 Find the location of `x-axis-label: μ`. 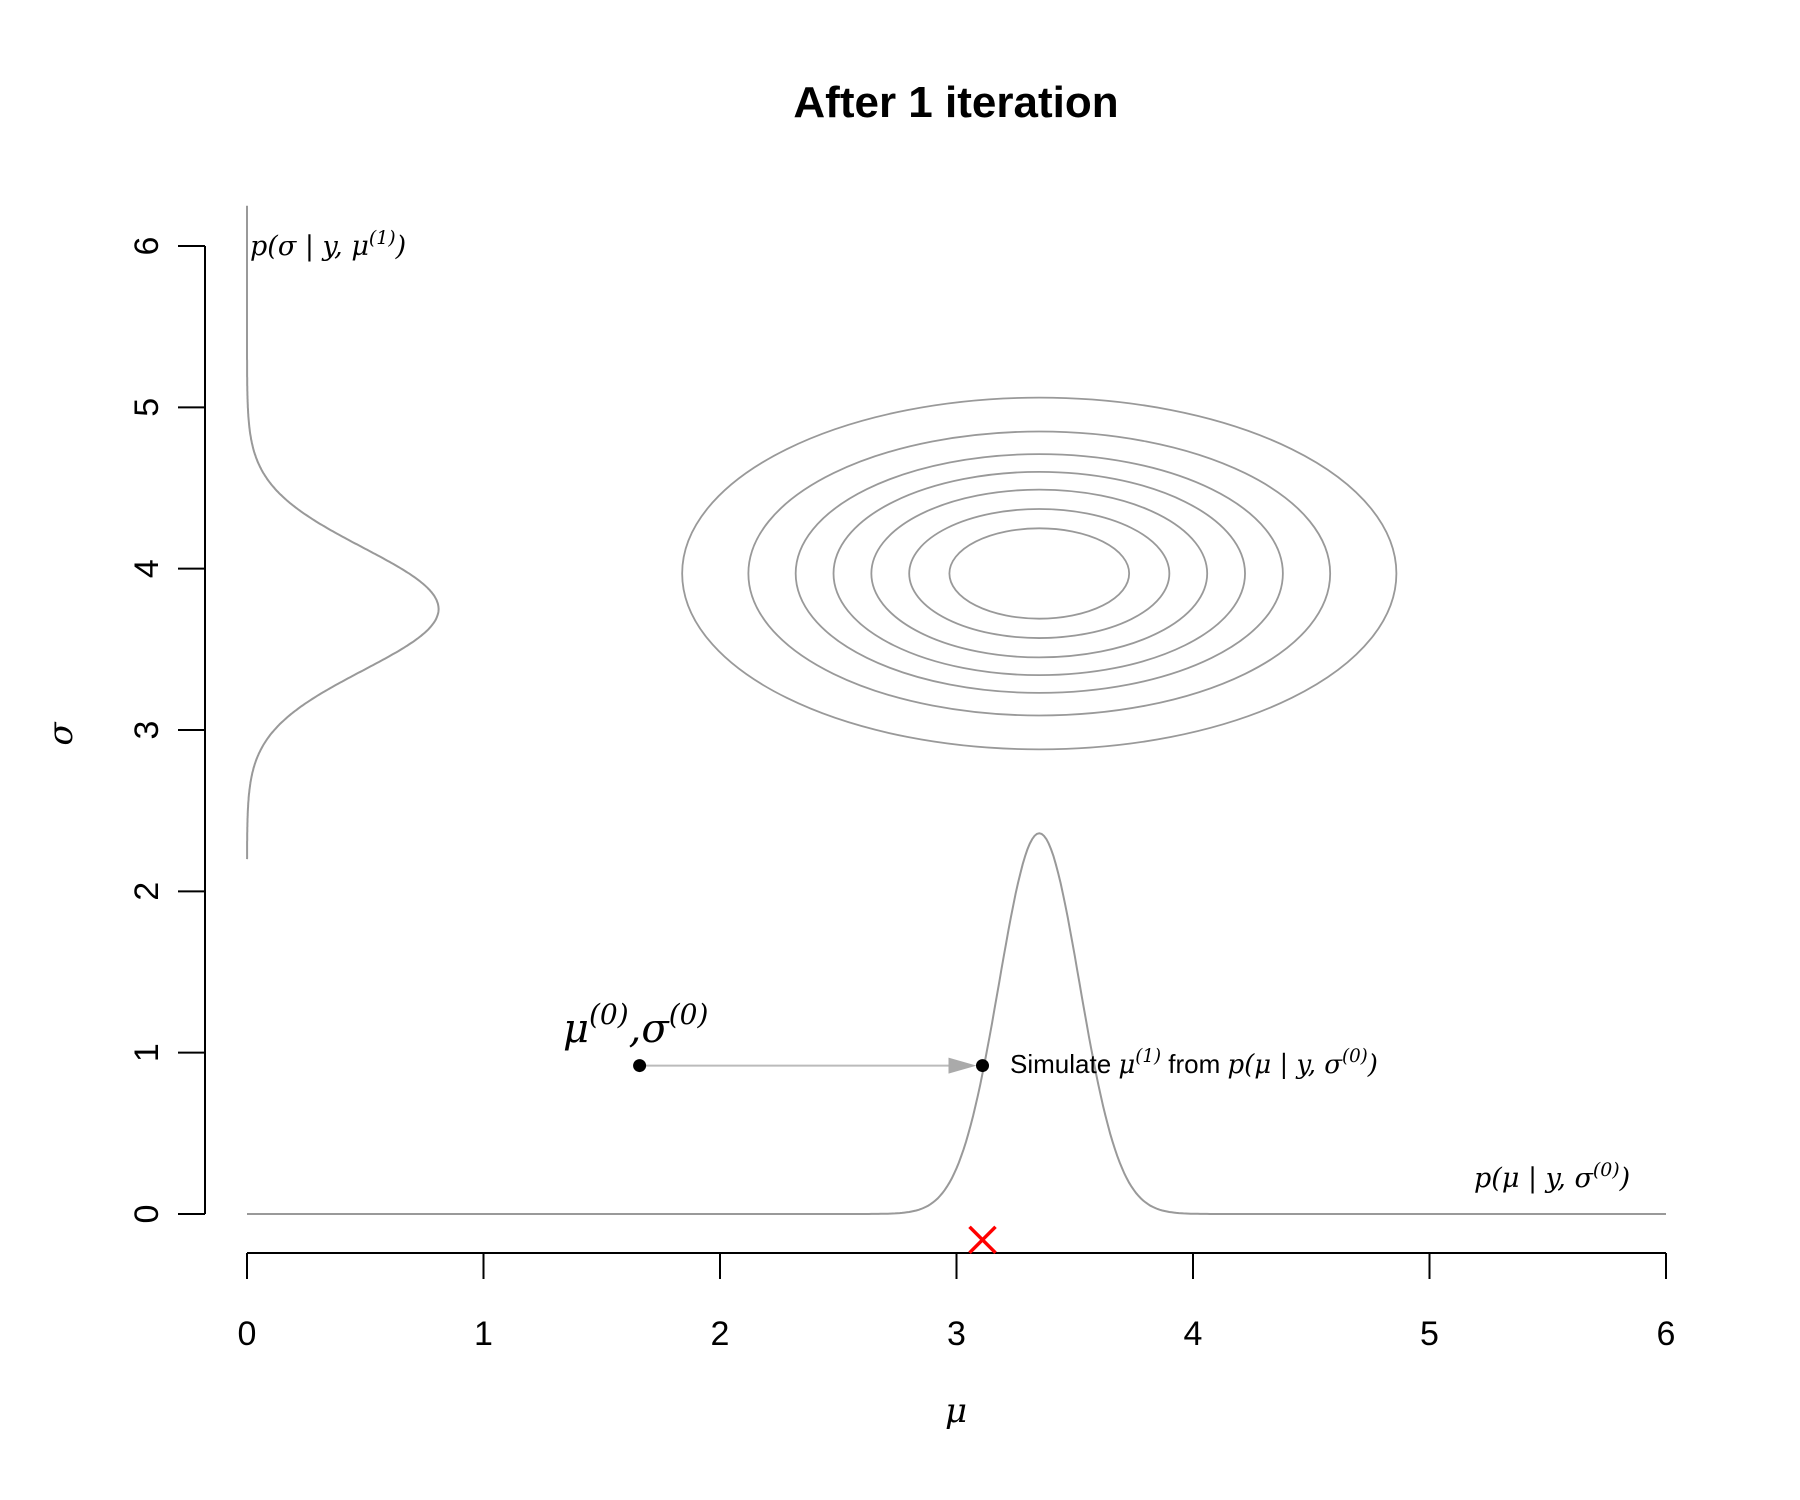

x-axis-label: μ is located at coordinates (956, 1411).